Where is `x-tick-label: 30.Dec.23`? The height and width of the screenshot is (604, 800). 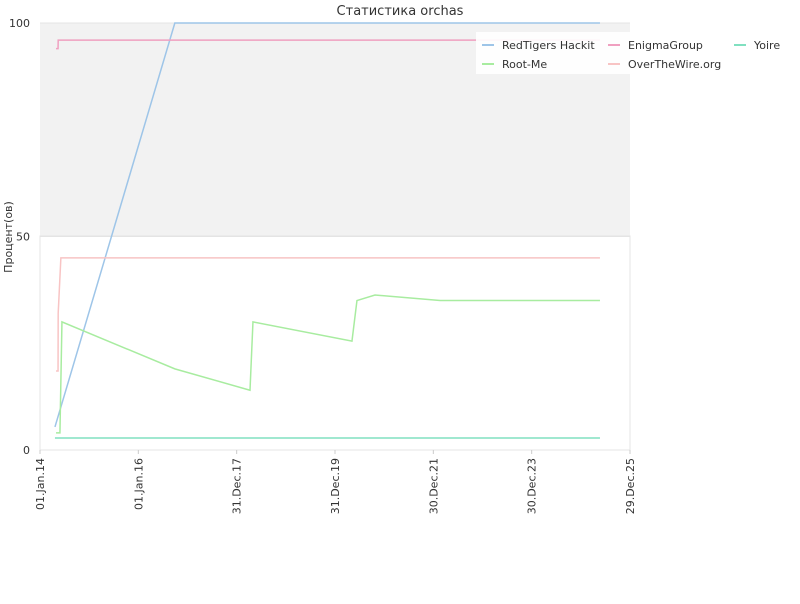
x-tick-label: 30.Dec.23 is located at coordinates (532, 486).